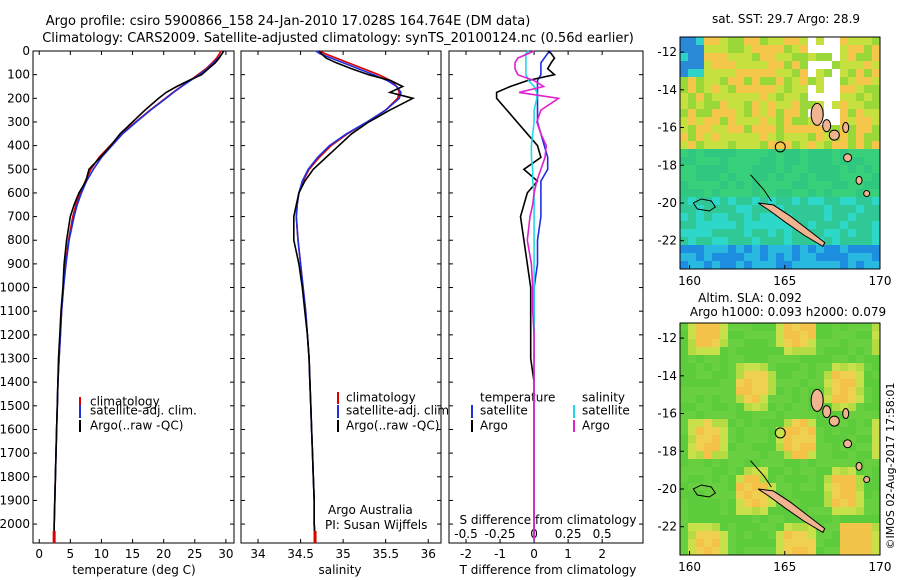 The height and width of the screenshot is (580, 900). Describe the element at coordinates (791, 225) in the screenshot. I see `new-caledonia-island` at that location.